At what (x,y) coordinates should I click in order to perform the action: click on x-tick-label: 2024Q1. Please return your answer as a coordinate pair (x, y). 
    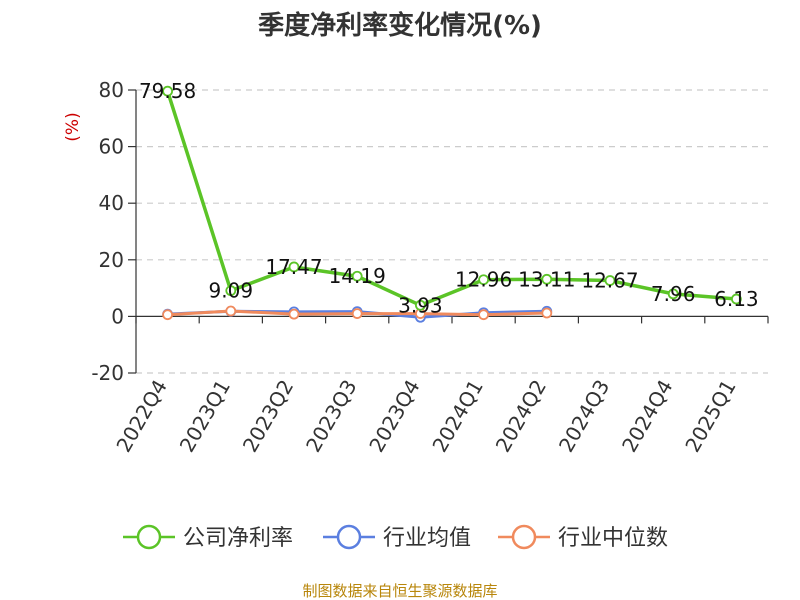
    Looking at the image, I should click on (457, 415).